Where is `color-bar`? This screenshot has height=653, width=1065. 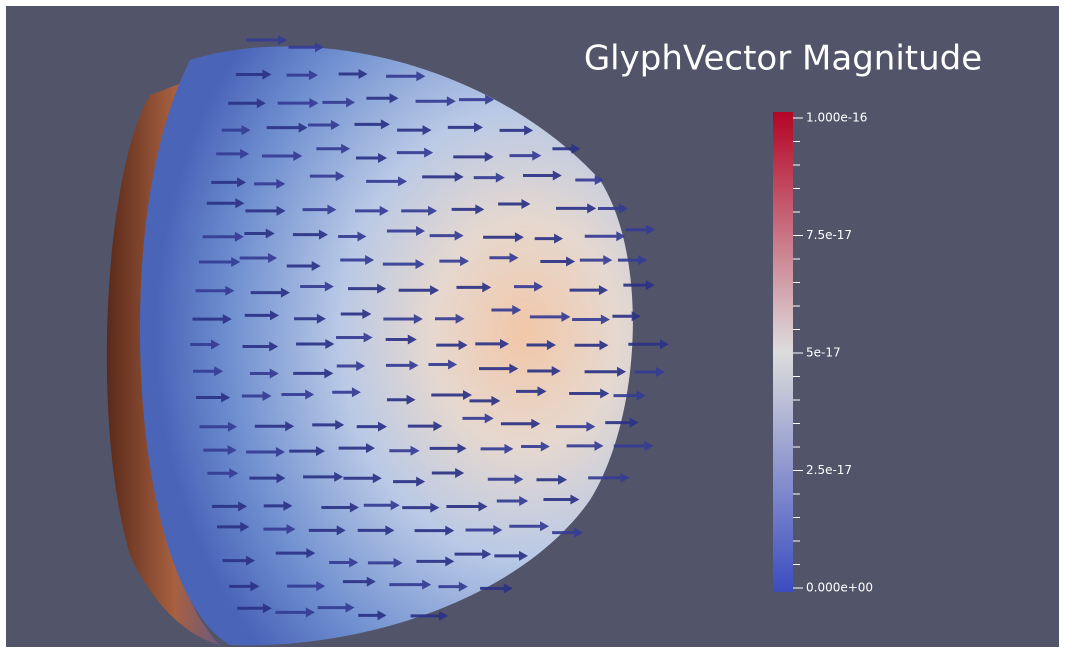
color-bar is located at coordinates (783, 352).